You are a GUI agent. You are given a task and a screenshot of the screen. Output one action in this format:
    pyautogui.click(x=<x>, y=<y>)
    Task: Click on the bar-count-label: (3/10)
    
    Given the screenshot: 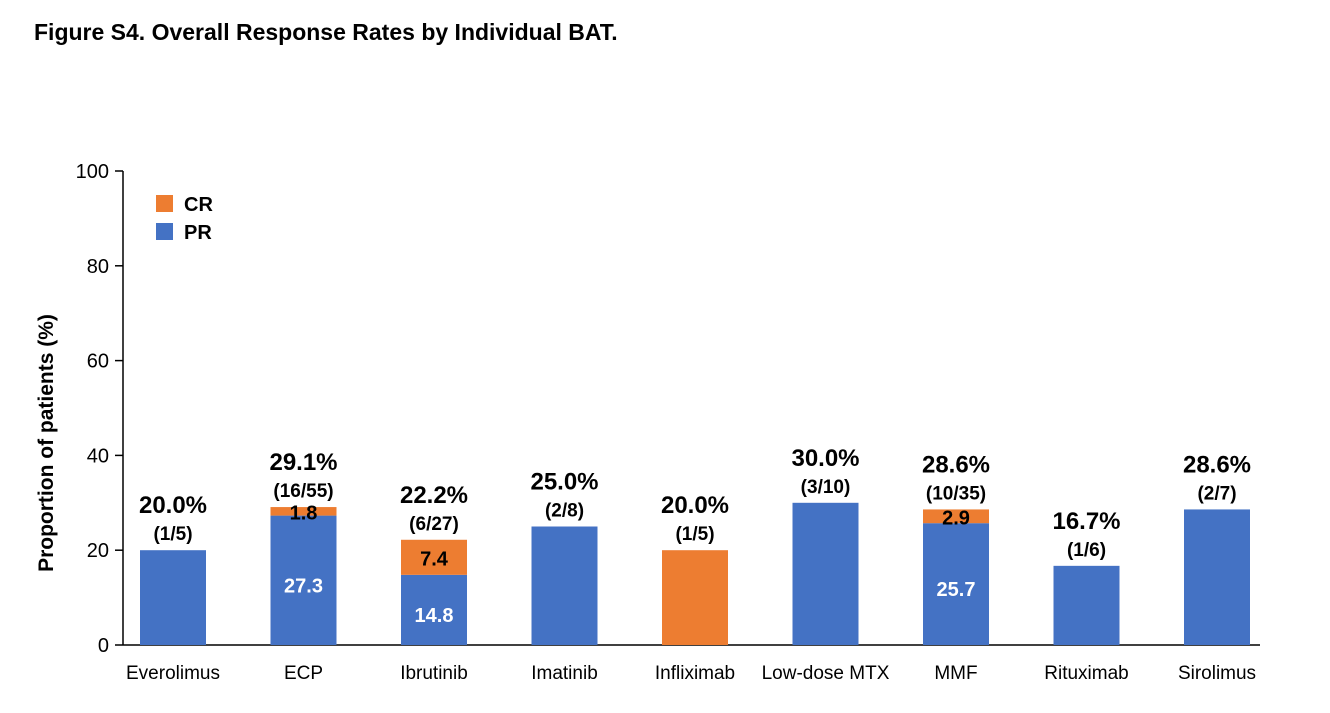 What is the action you would take?
    pyautogui.click(x=826, y=487)
    